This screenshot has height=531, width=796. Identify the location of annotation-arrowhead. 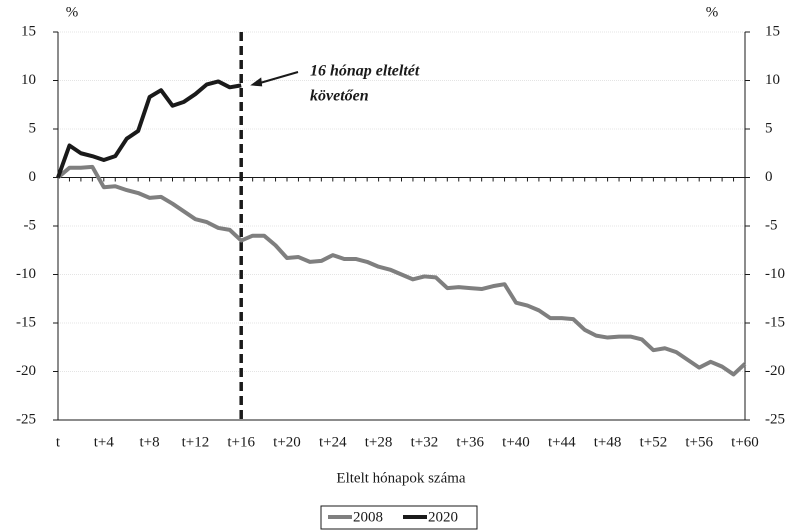
(256, 82).